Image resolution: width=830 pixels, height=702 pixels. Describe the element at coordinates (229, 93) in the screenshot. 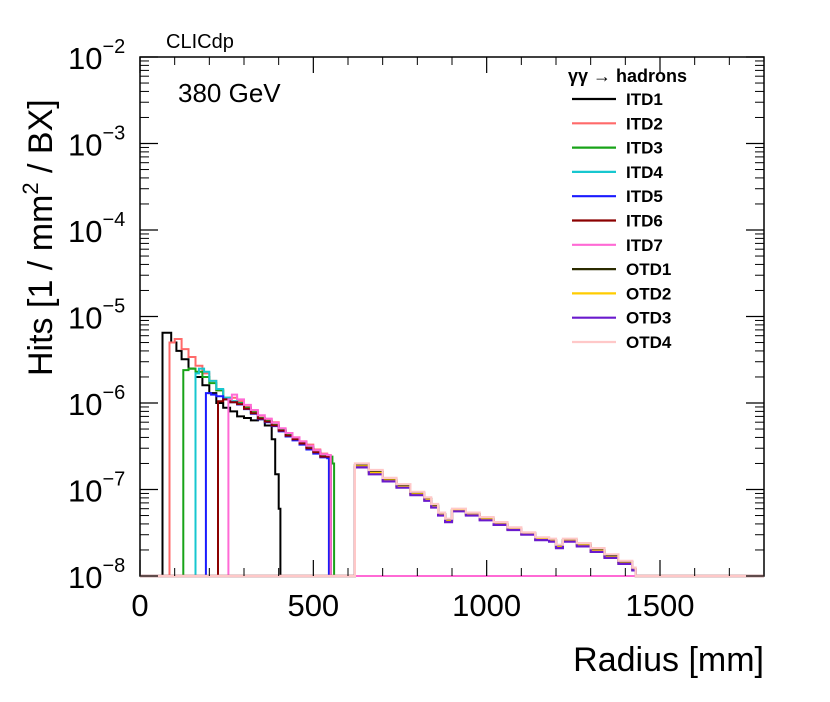

I see `energy-label: 380 GeV` at that location.